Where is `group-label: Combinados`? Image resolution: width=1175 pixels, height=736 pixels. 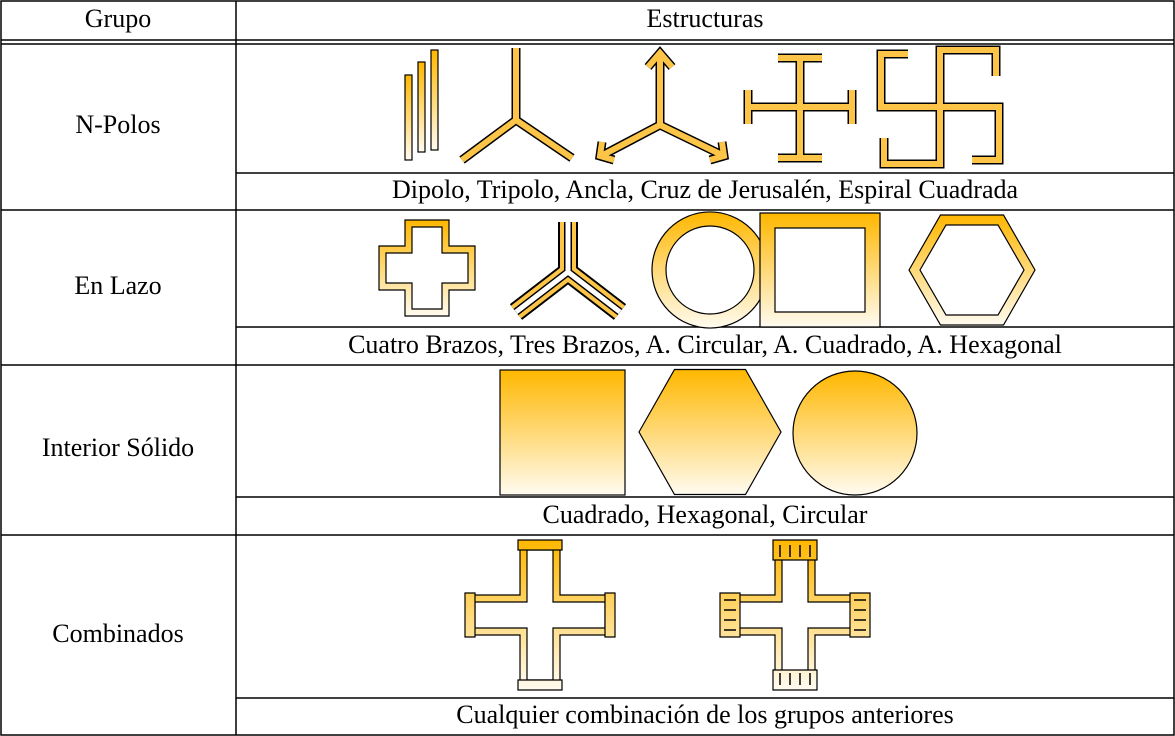
group-label: Combinados is located at coordinates (117, 633).